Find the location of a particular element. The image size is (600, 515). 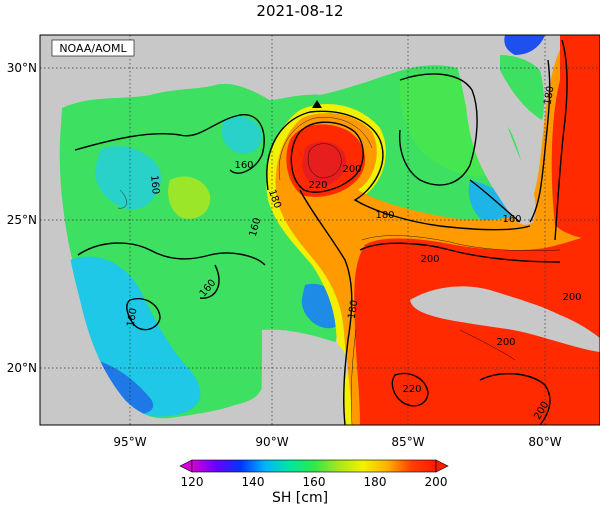

lon-axis: 95°W 90°W 85°W 80°W is located at coordinates (337, 442).